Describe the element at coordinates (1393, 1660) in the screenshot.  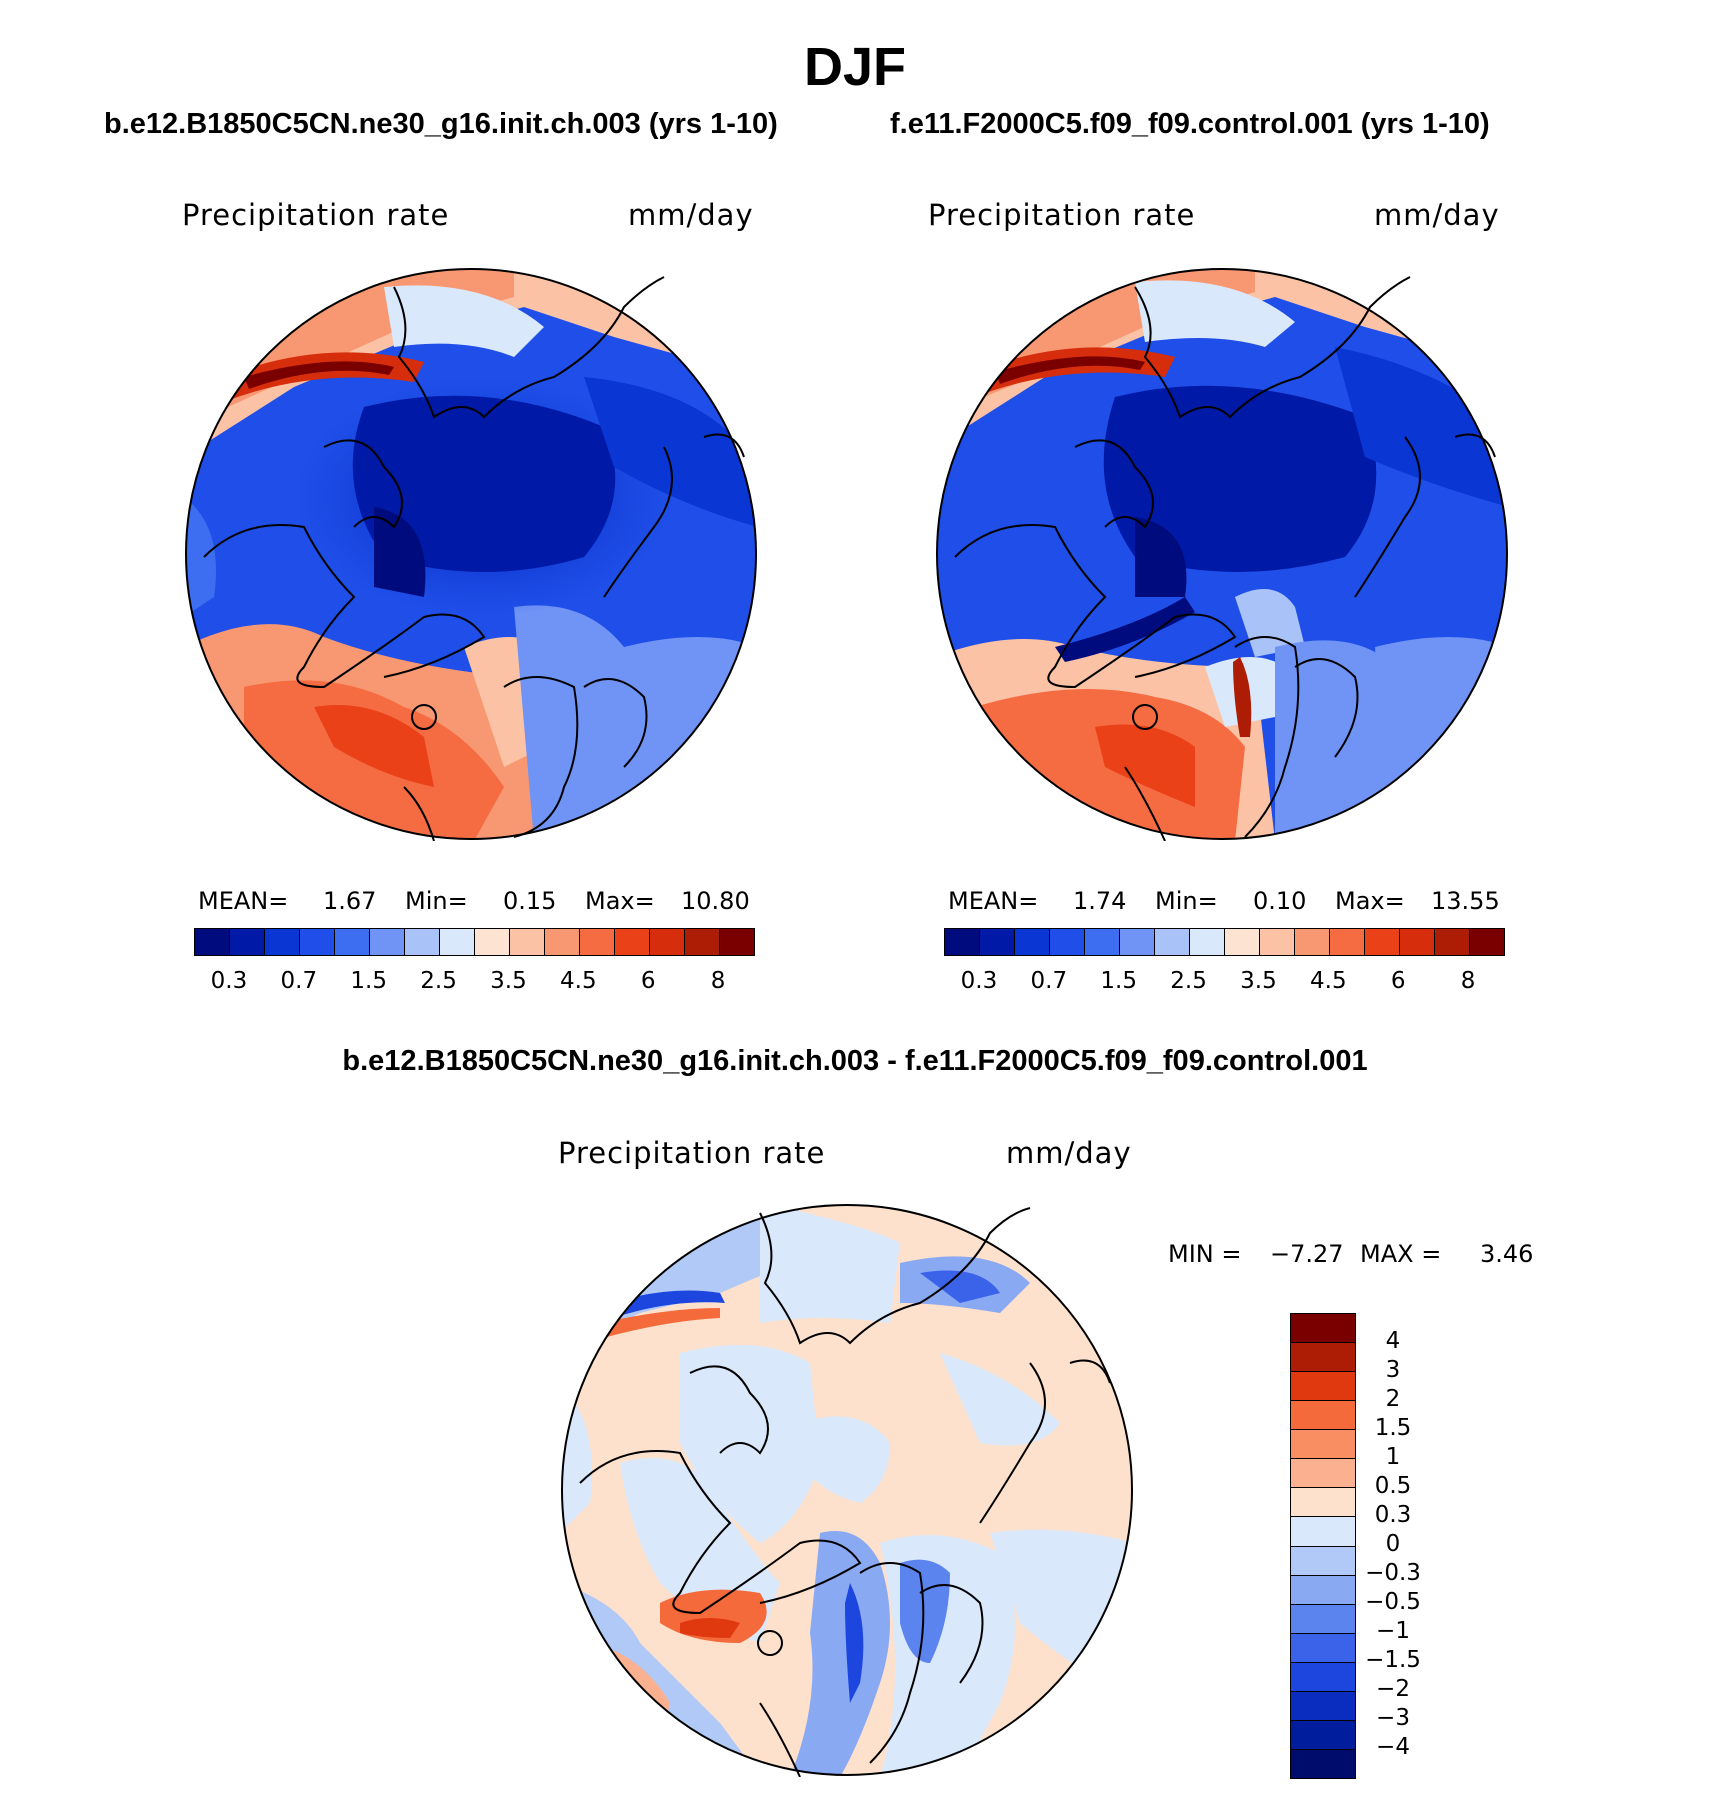
I see `difference-colorbar-tick-label: −1.5` at that location.